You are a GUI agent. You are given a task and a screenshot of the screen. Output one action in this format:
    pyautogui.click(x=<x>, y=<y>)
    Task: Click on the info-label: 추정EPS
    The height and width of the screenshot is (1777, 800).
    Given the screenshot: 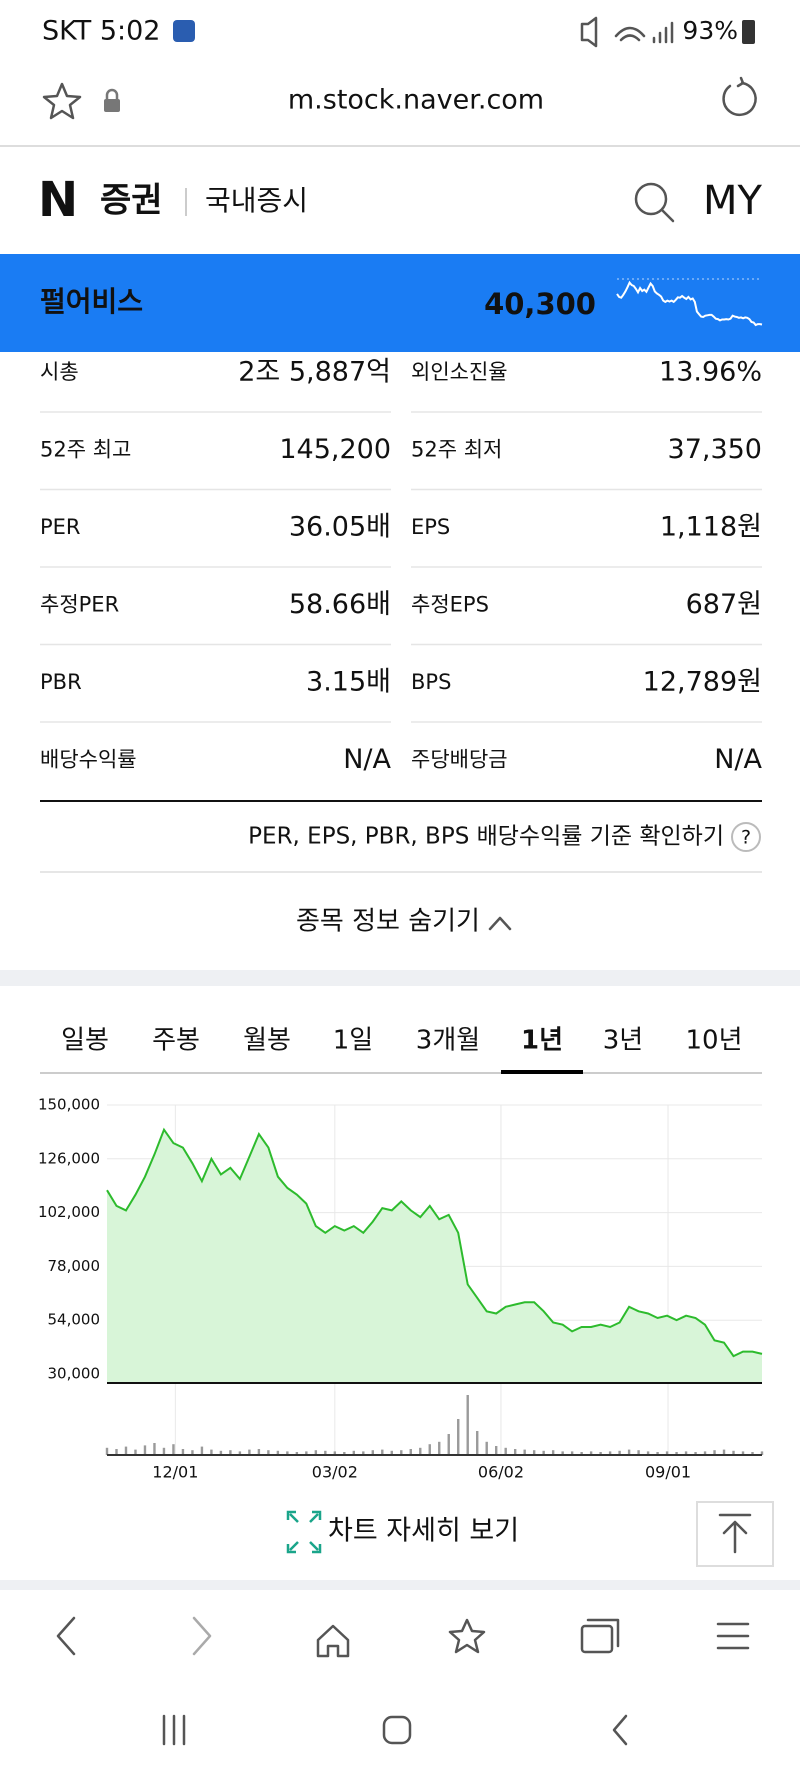 What is the action you would take?
    pyautogui.click(x=450, y=605)
    